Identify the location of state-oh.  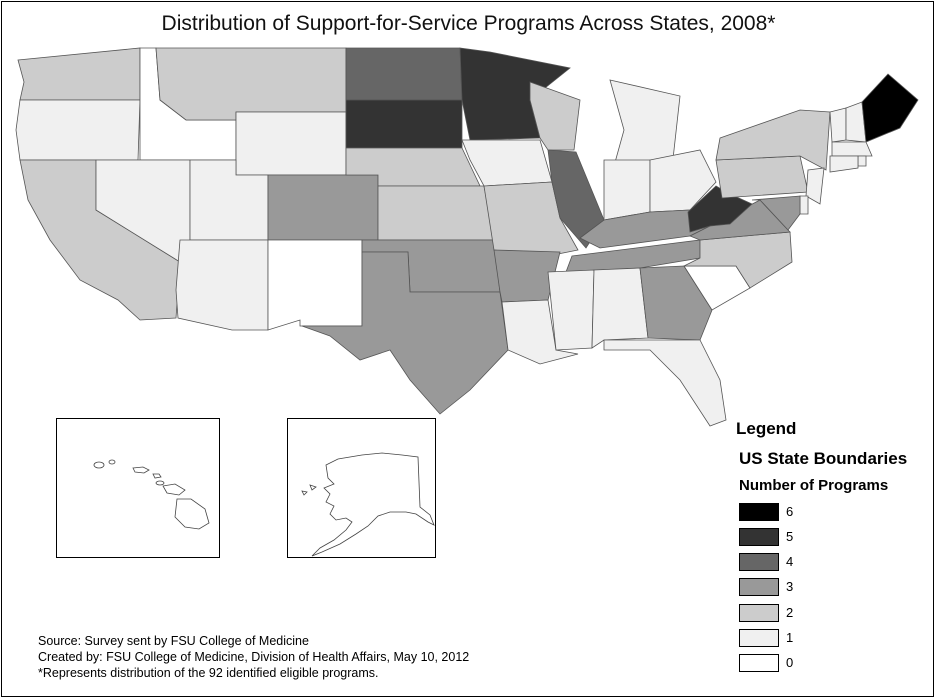
(683, 181).